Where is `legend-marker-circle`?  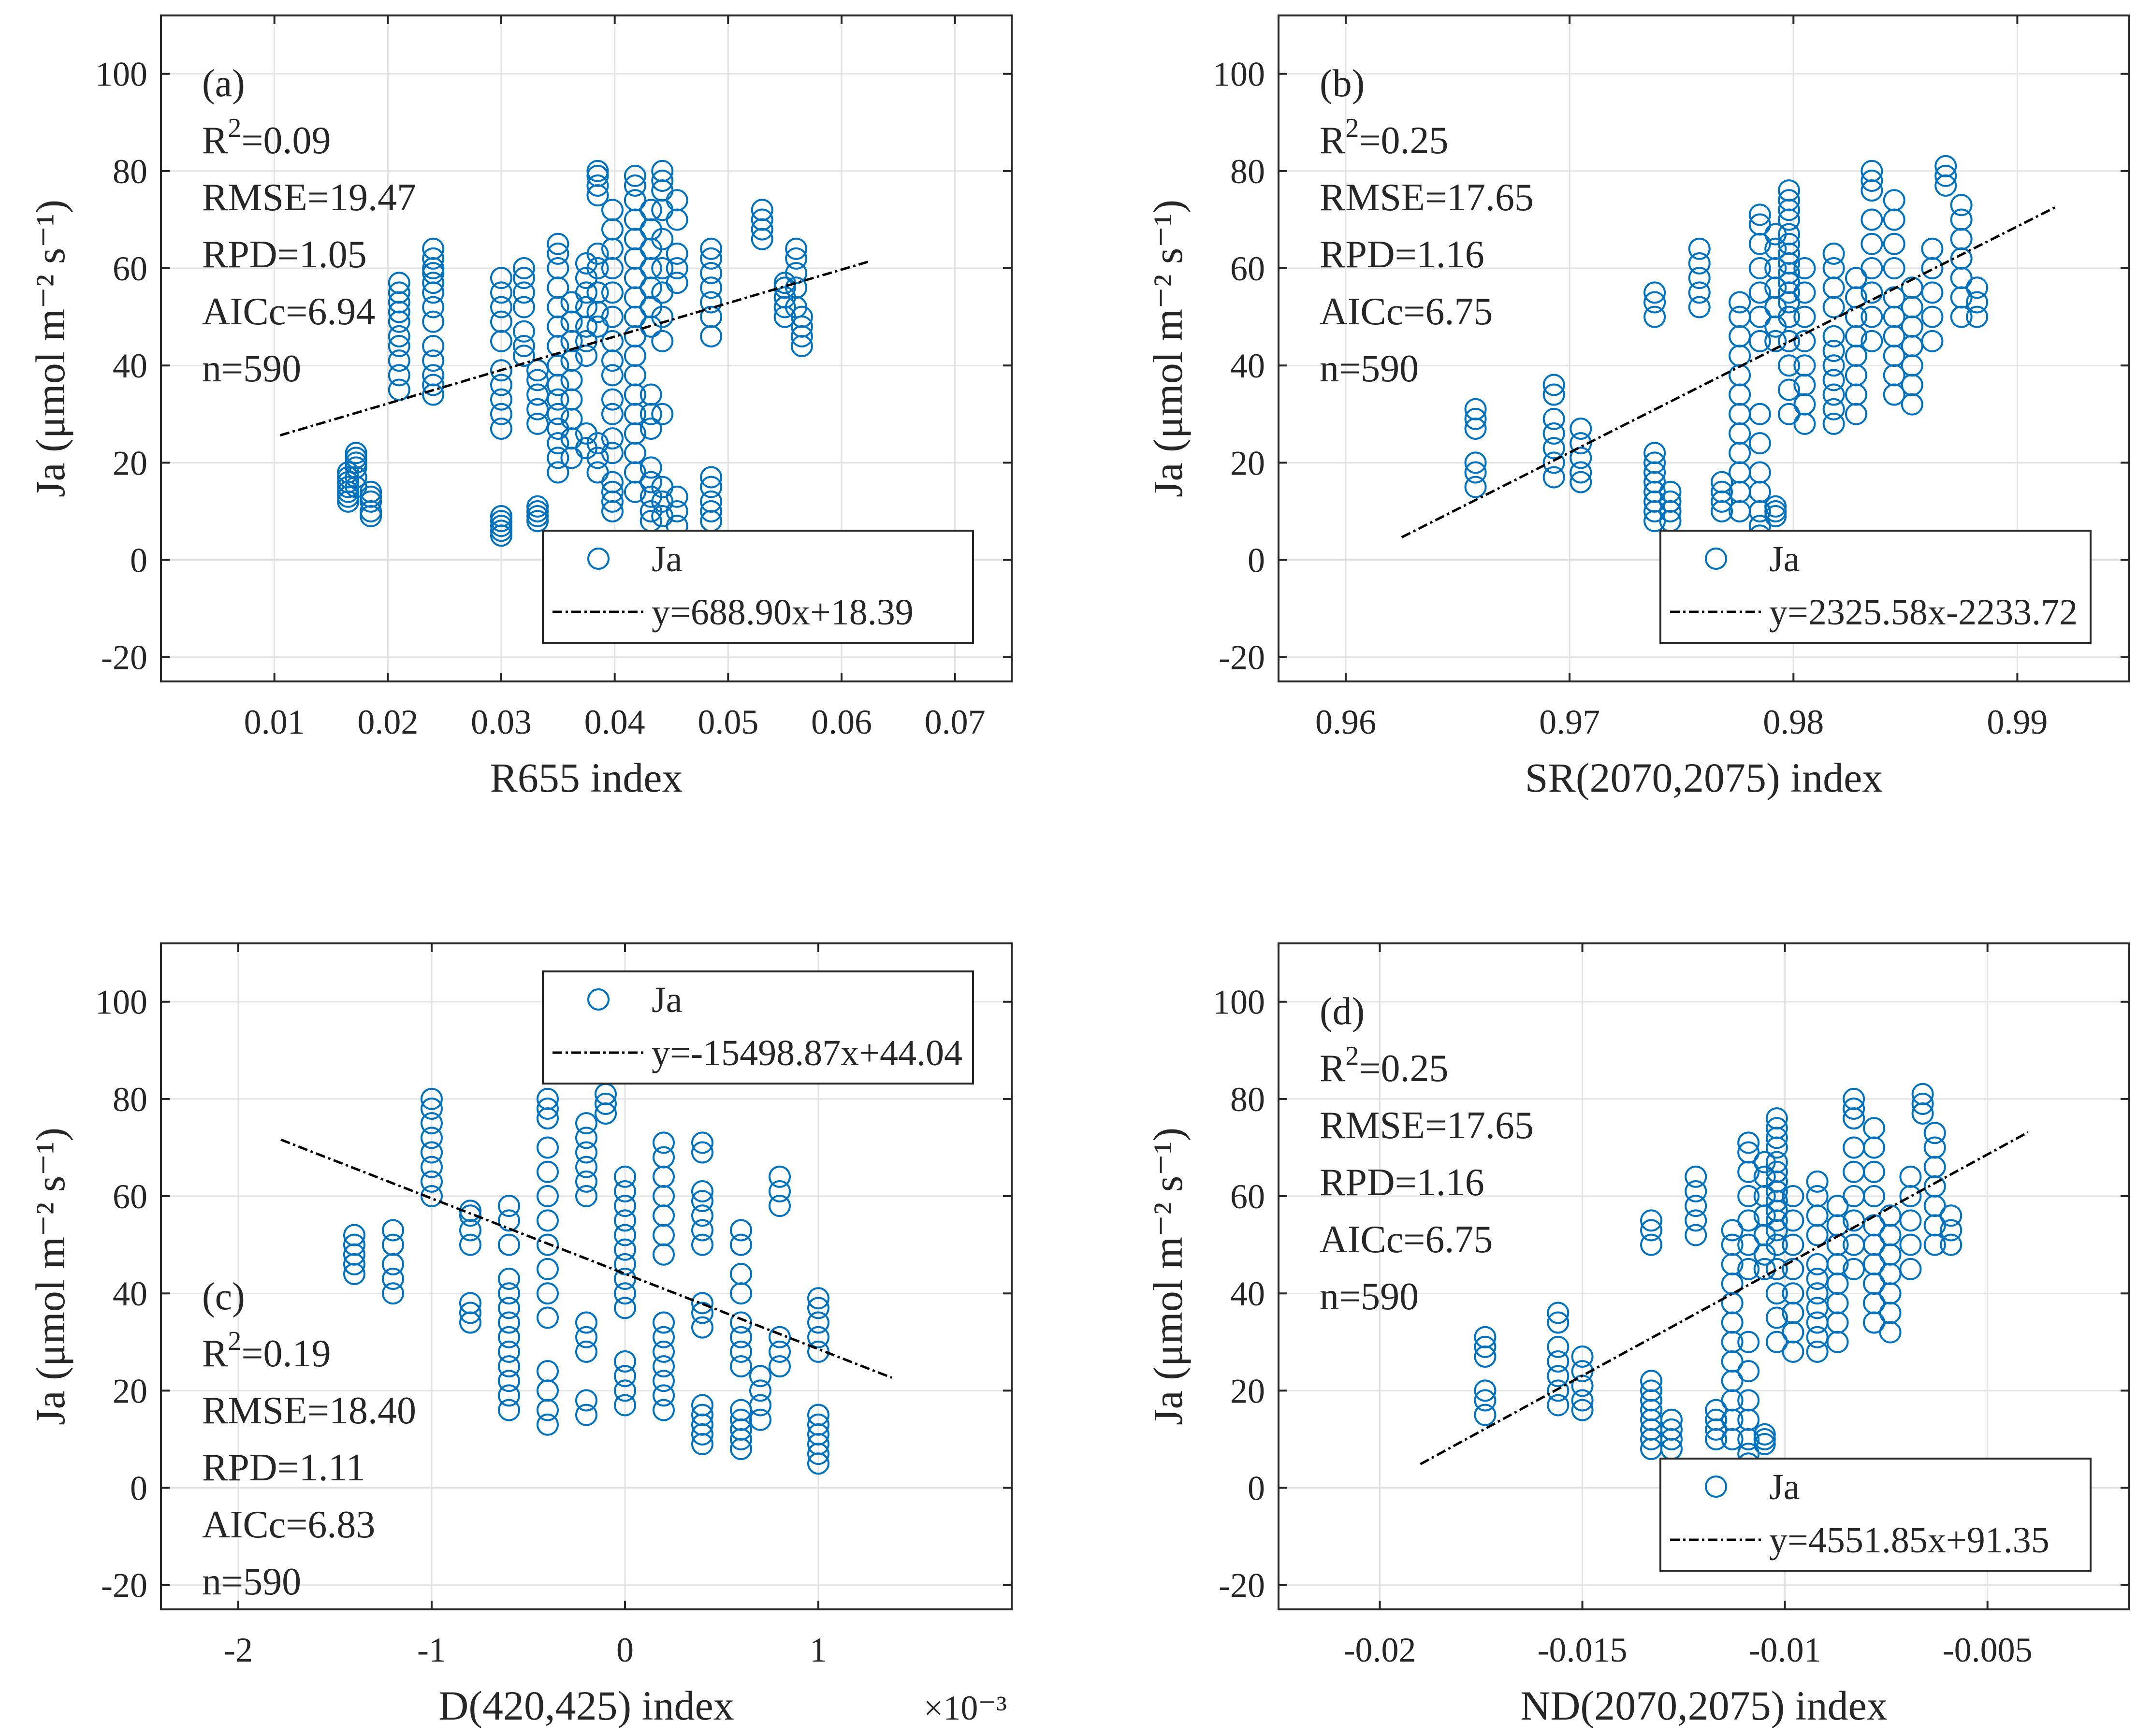
legend-marker-circle is located at coordinates (598, 559).